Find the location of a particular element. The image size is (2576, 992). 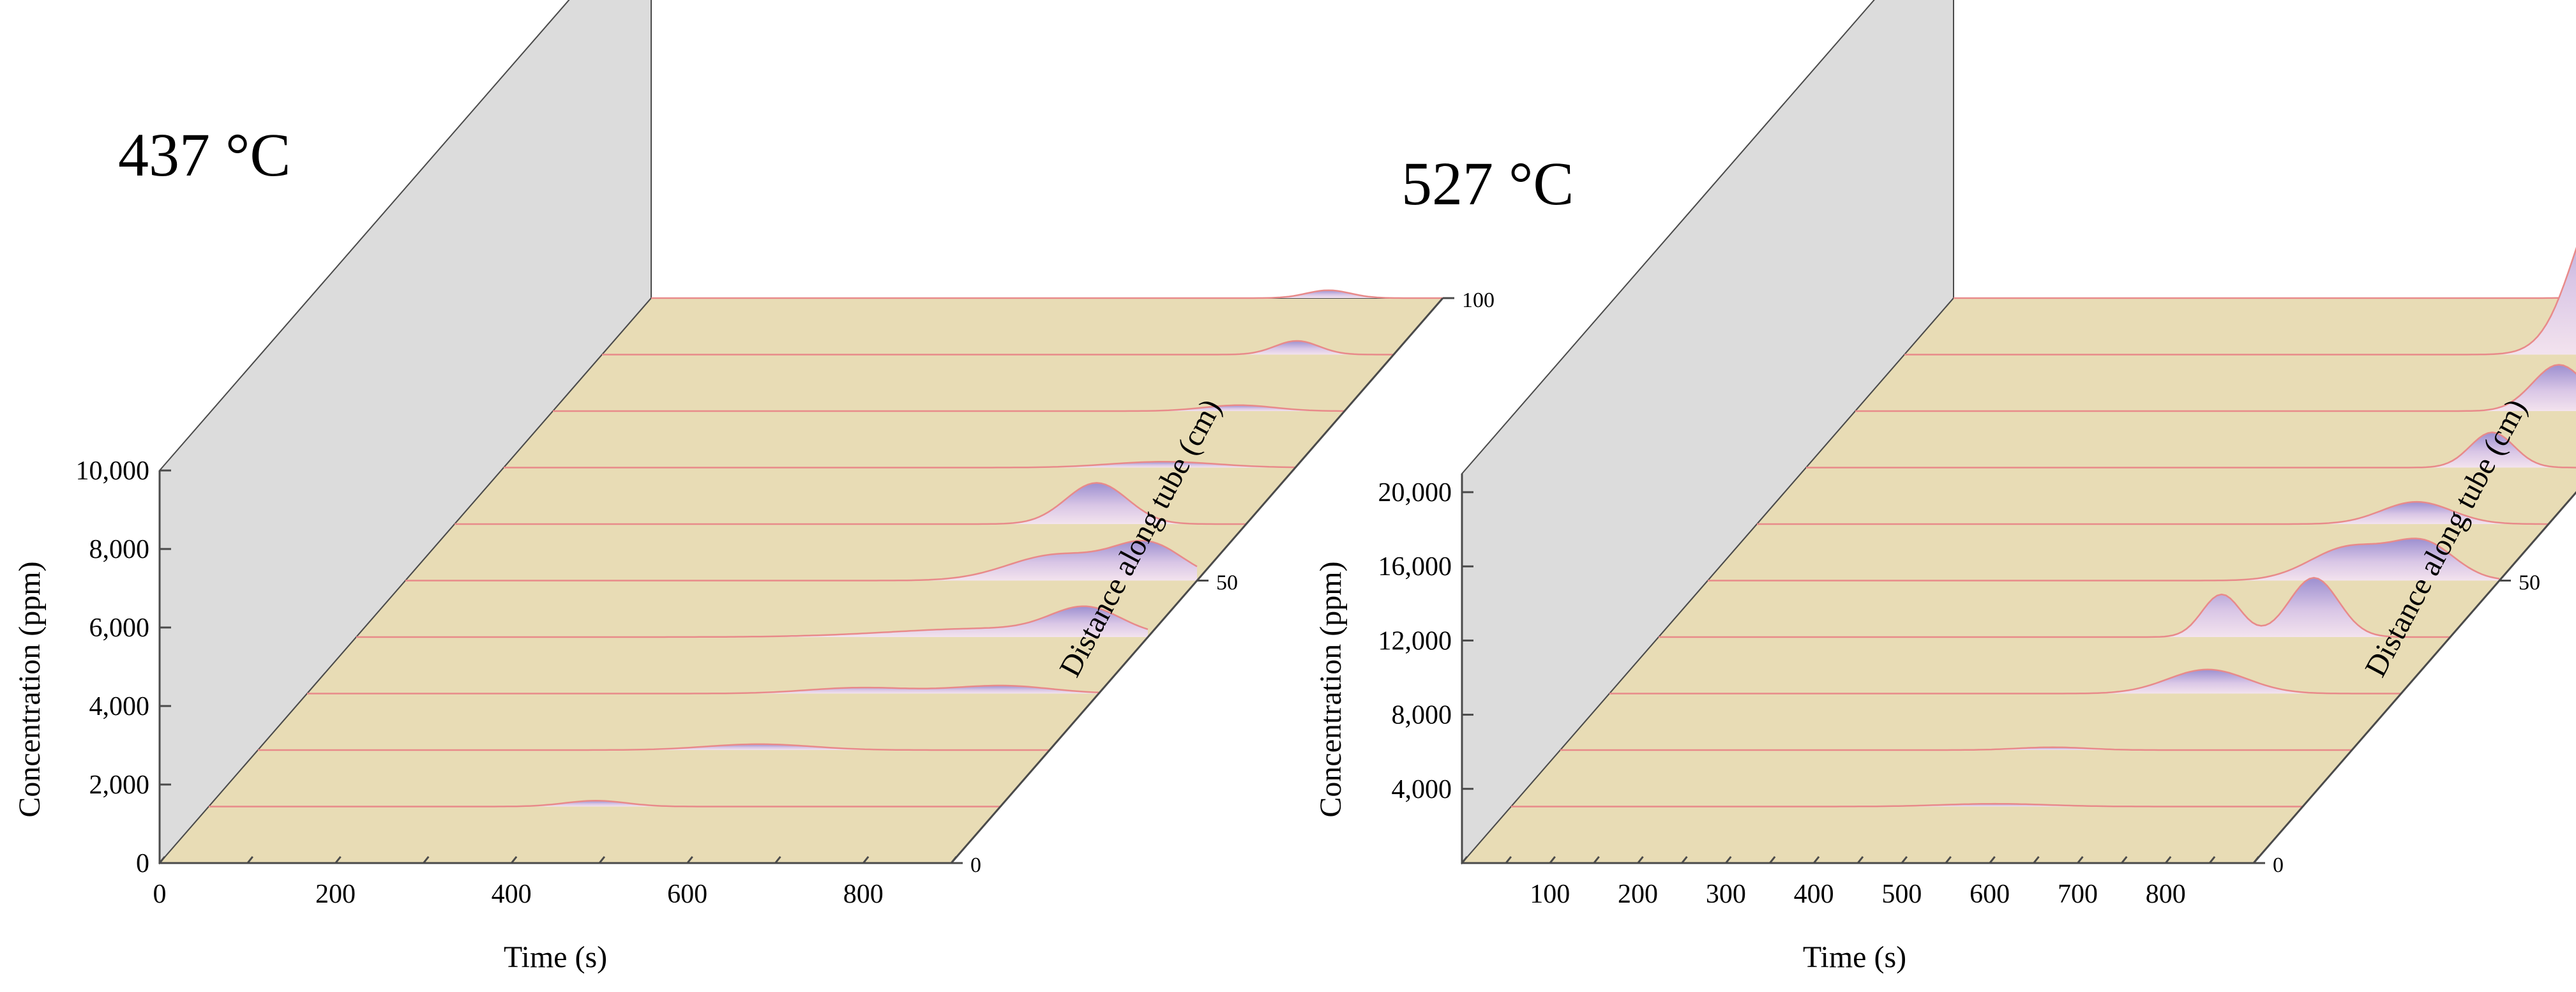

x-tick-label: 300 is located at coordinates (1726, 894).